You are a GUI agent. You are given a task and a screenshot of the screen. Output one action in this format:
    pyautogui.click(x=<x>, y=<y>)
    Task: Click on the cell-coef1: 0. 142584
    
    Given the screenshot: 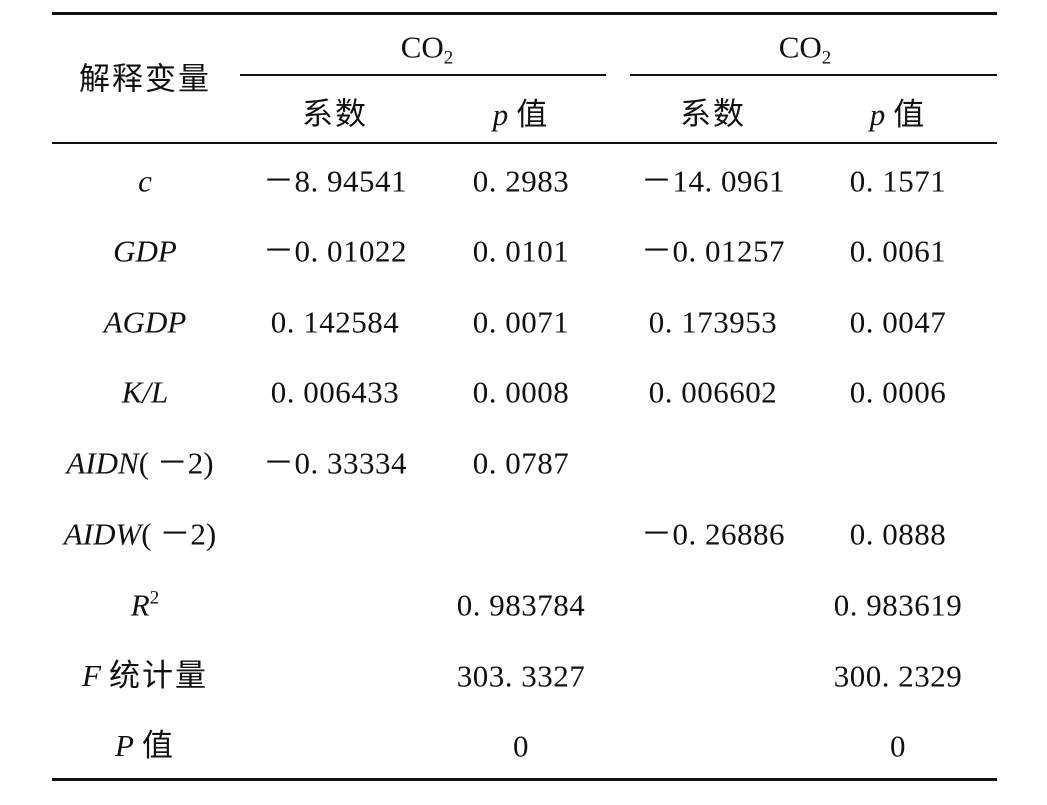 What is the action you would take?
    pyautogui.click(x=335, y=322)
    